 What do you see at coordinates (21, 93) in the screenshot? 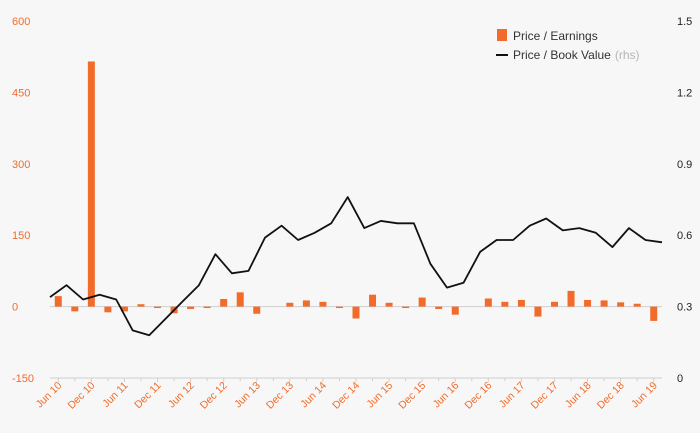
I see `y-left-tick-label: 450` at bounding box center [21, 93].